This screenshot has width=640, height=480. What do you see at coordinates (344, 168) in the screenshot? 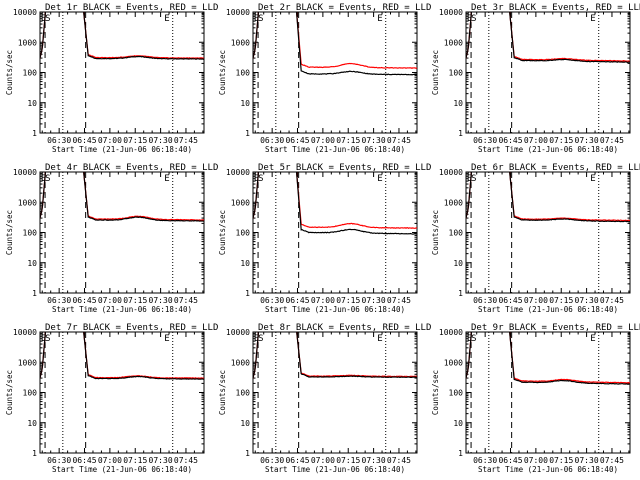
I see `panel-title: Det 5r BLACK = Events, RED = LLD` at bounding box center [344, 168].